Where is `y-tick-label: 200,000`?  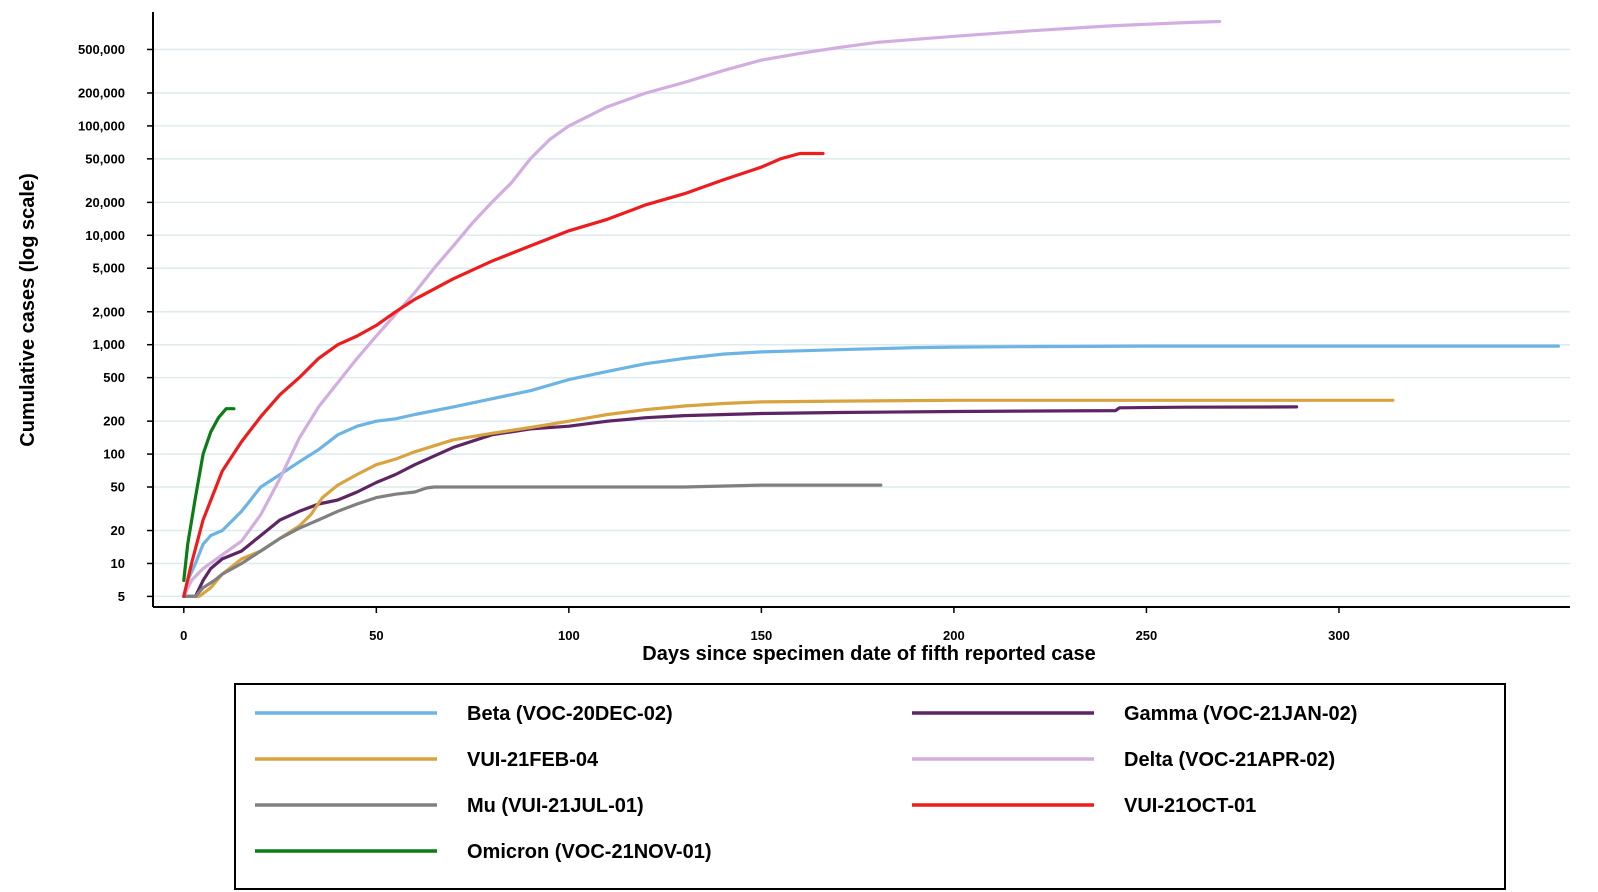 y-tick-label: 200,000 is located at coordinates (101, 92).